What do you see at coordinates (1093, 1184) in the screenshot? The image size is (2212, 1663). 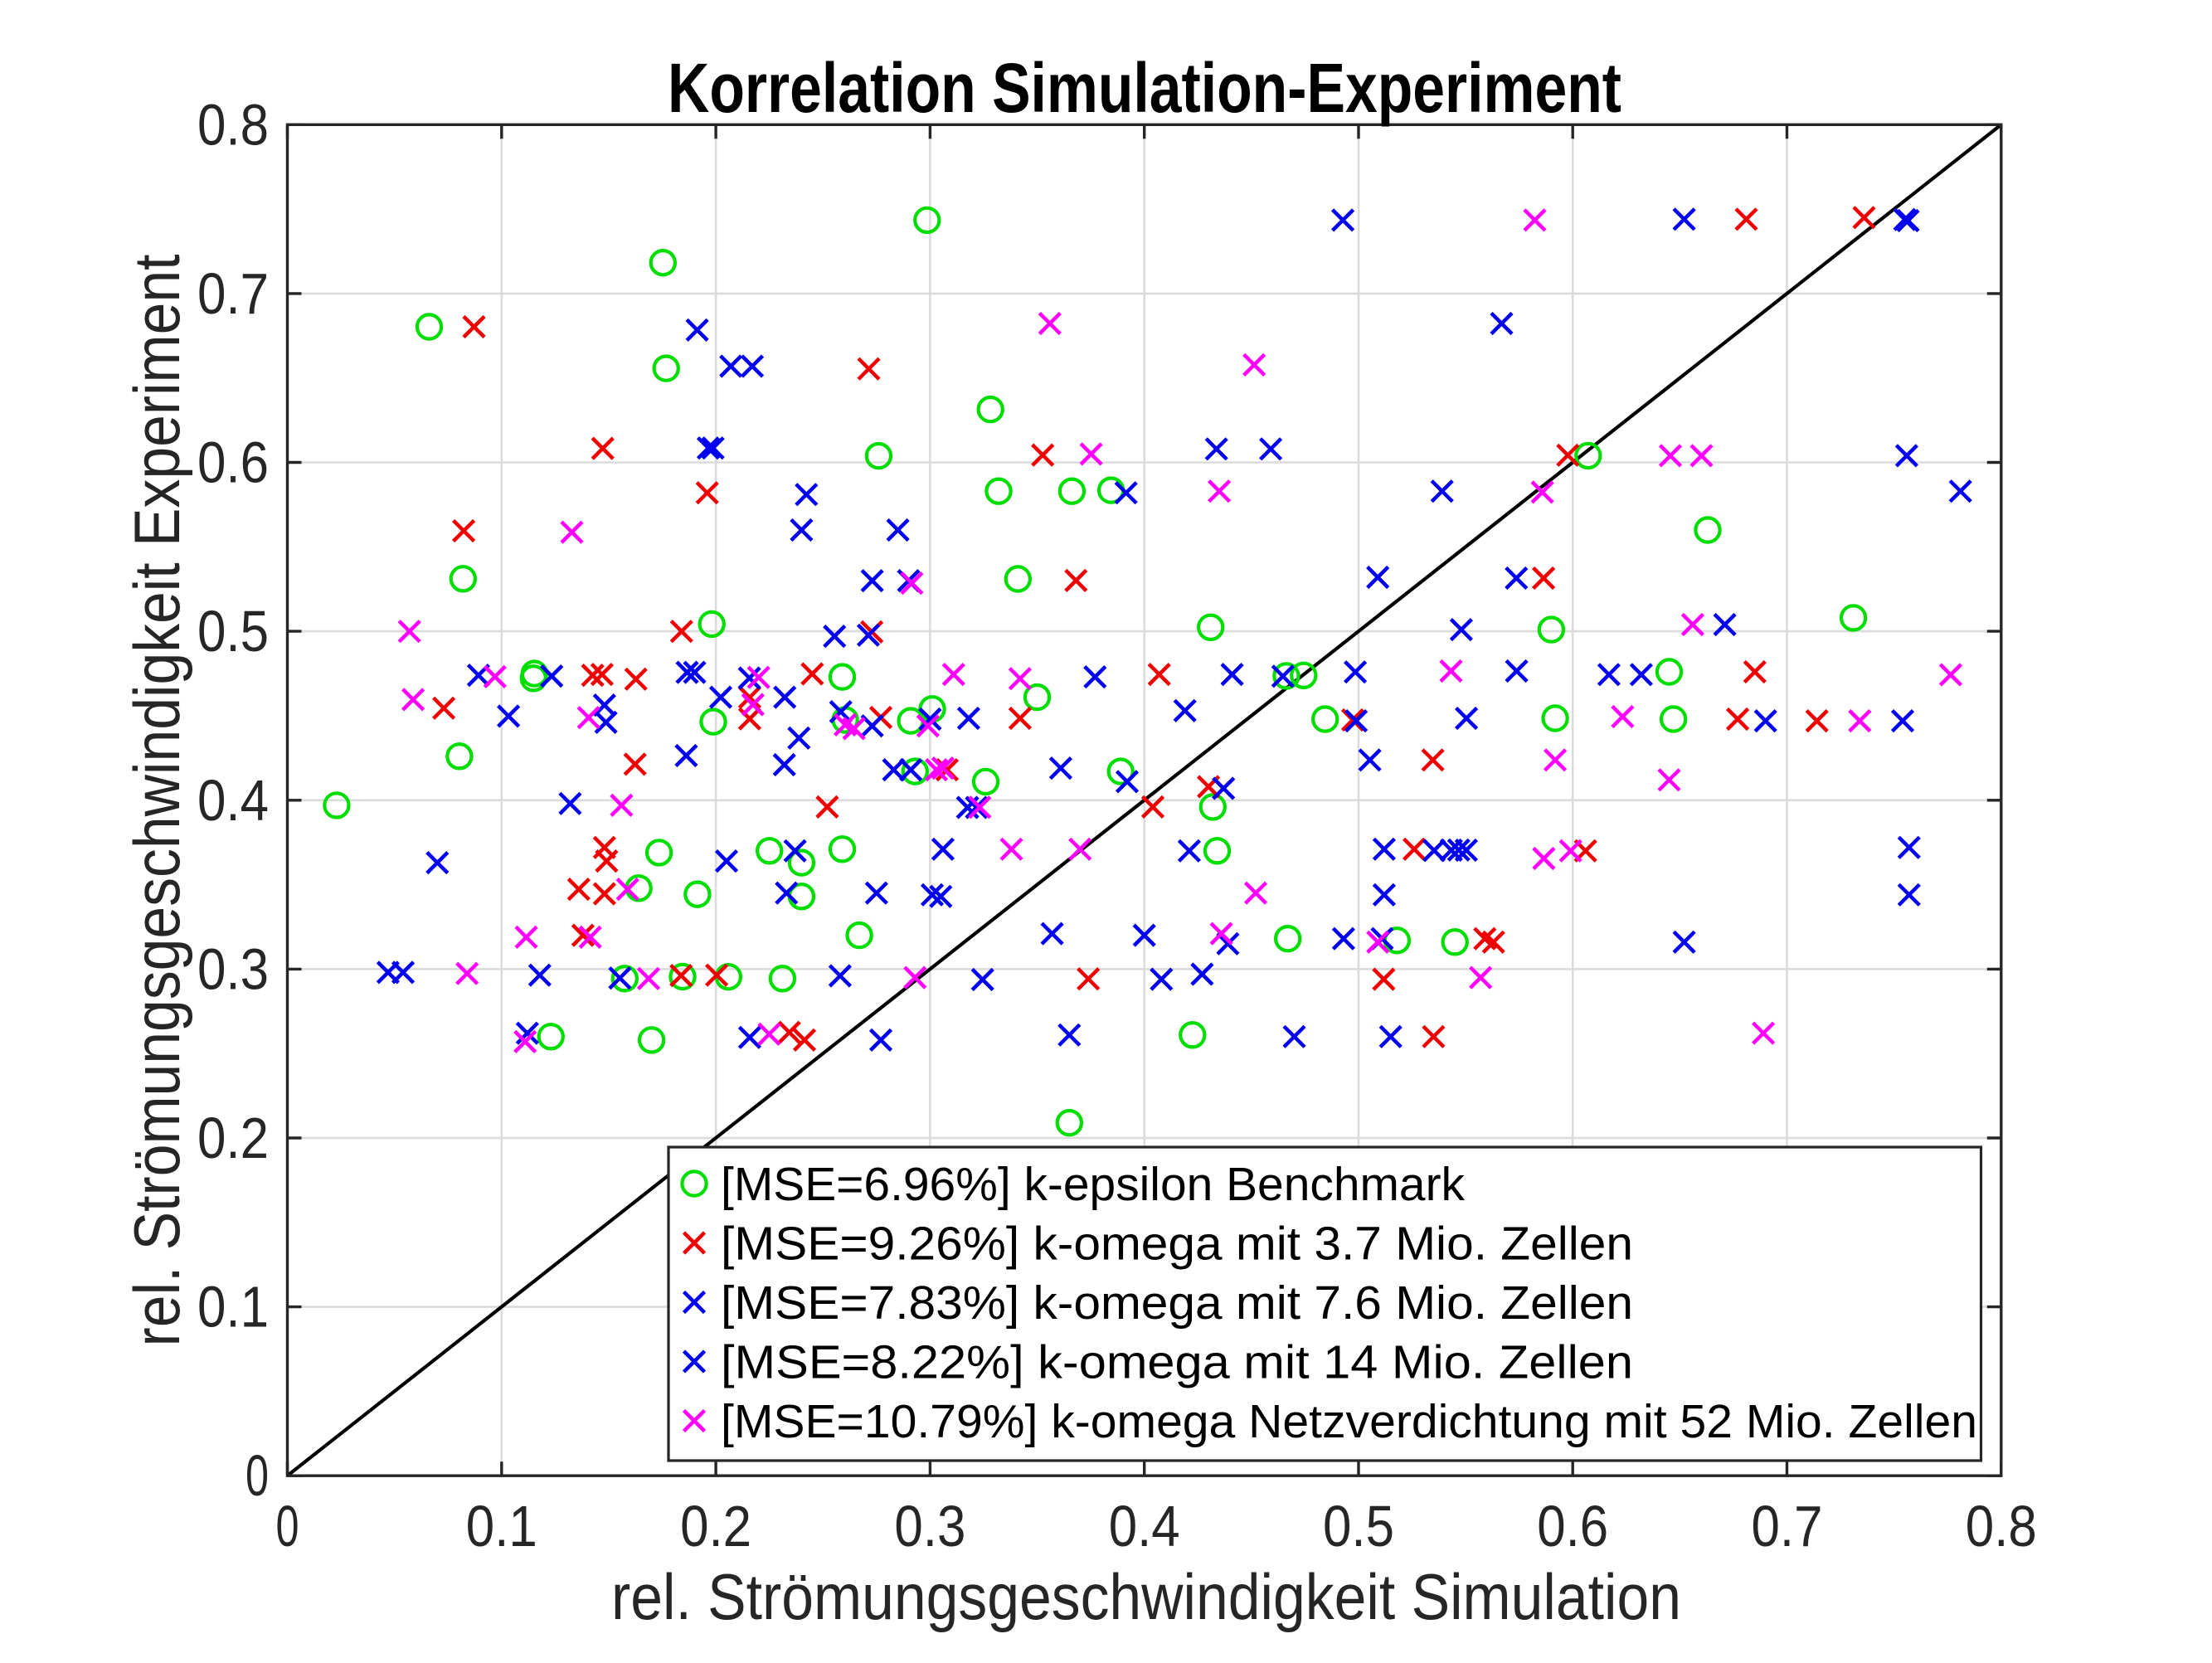 I see `svg-text:[MSE=6.96%] k-epsilon Benchmar: [MSE=6.96%] k-epsilon Benchmark` at bounding box center [1093, 1184].